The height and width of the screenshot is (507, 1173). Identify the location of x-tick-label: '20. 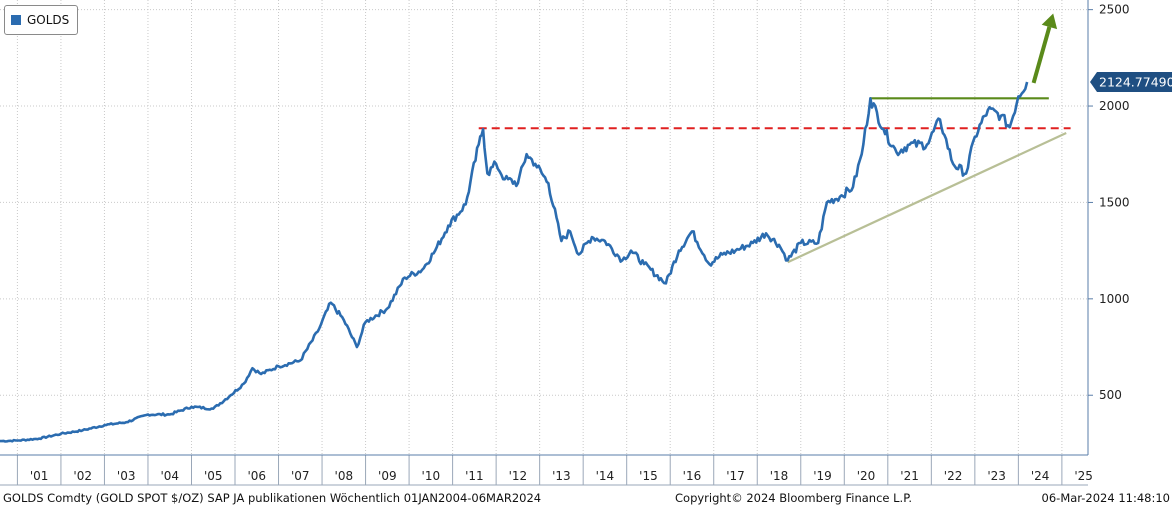
(866, 476).